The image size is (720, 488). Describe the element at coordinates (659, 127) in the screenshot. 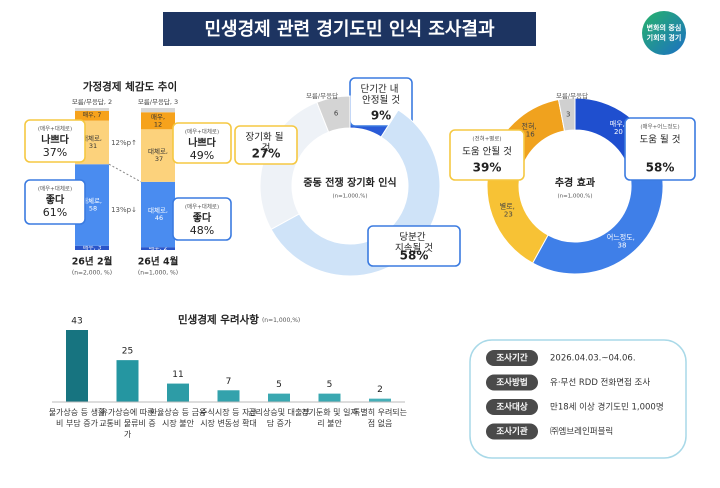

I see `callout-qualifier: (매우+어느정도)` at that location.